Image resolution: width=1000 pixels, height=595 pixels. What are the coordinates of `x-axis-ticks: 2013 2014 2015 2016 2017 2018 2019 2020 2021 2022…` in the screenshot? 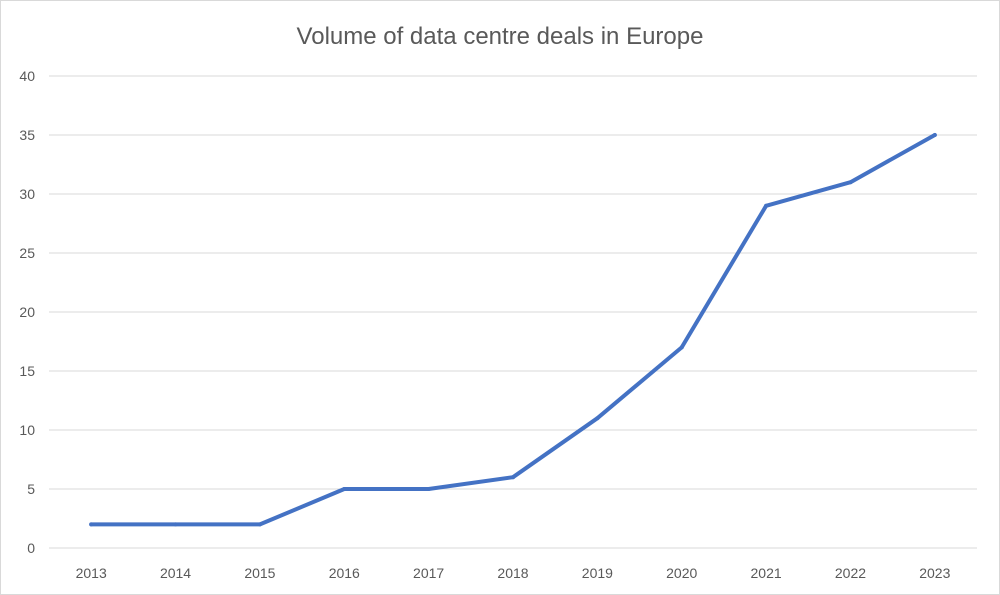 It's located at (513, 573).